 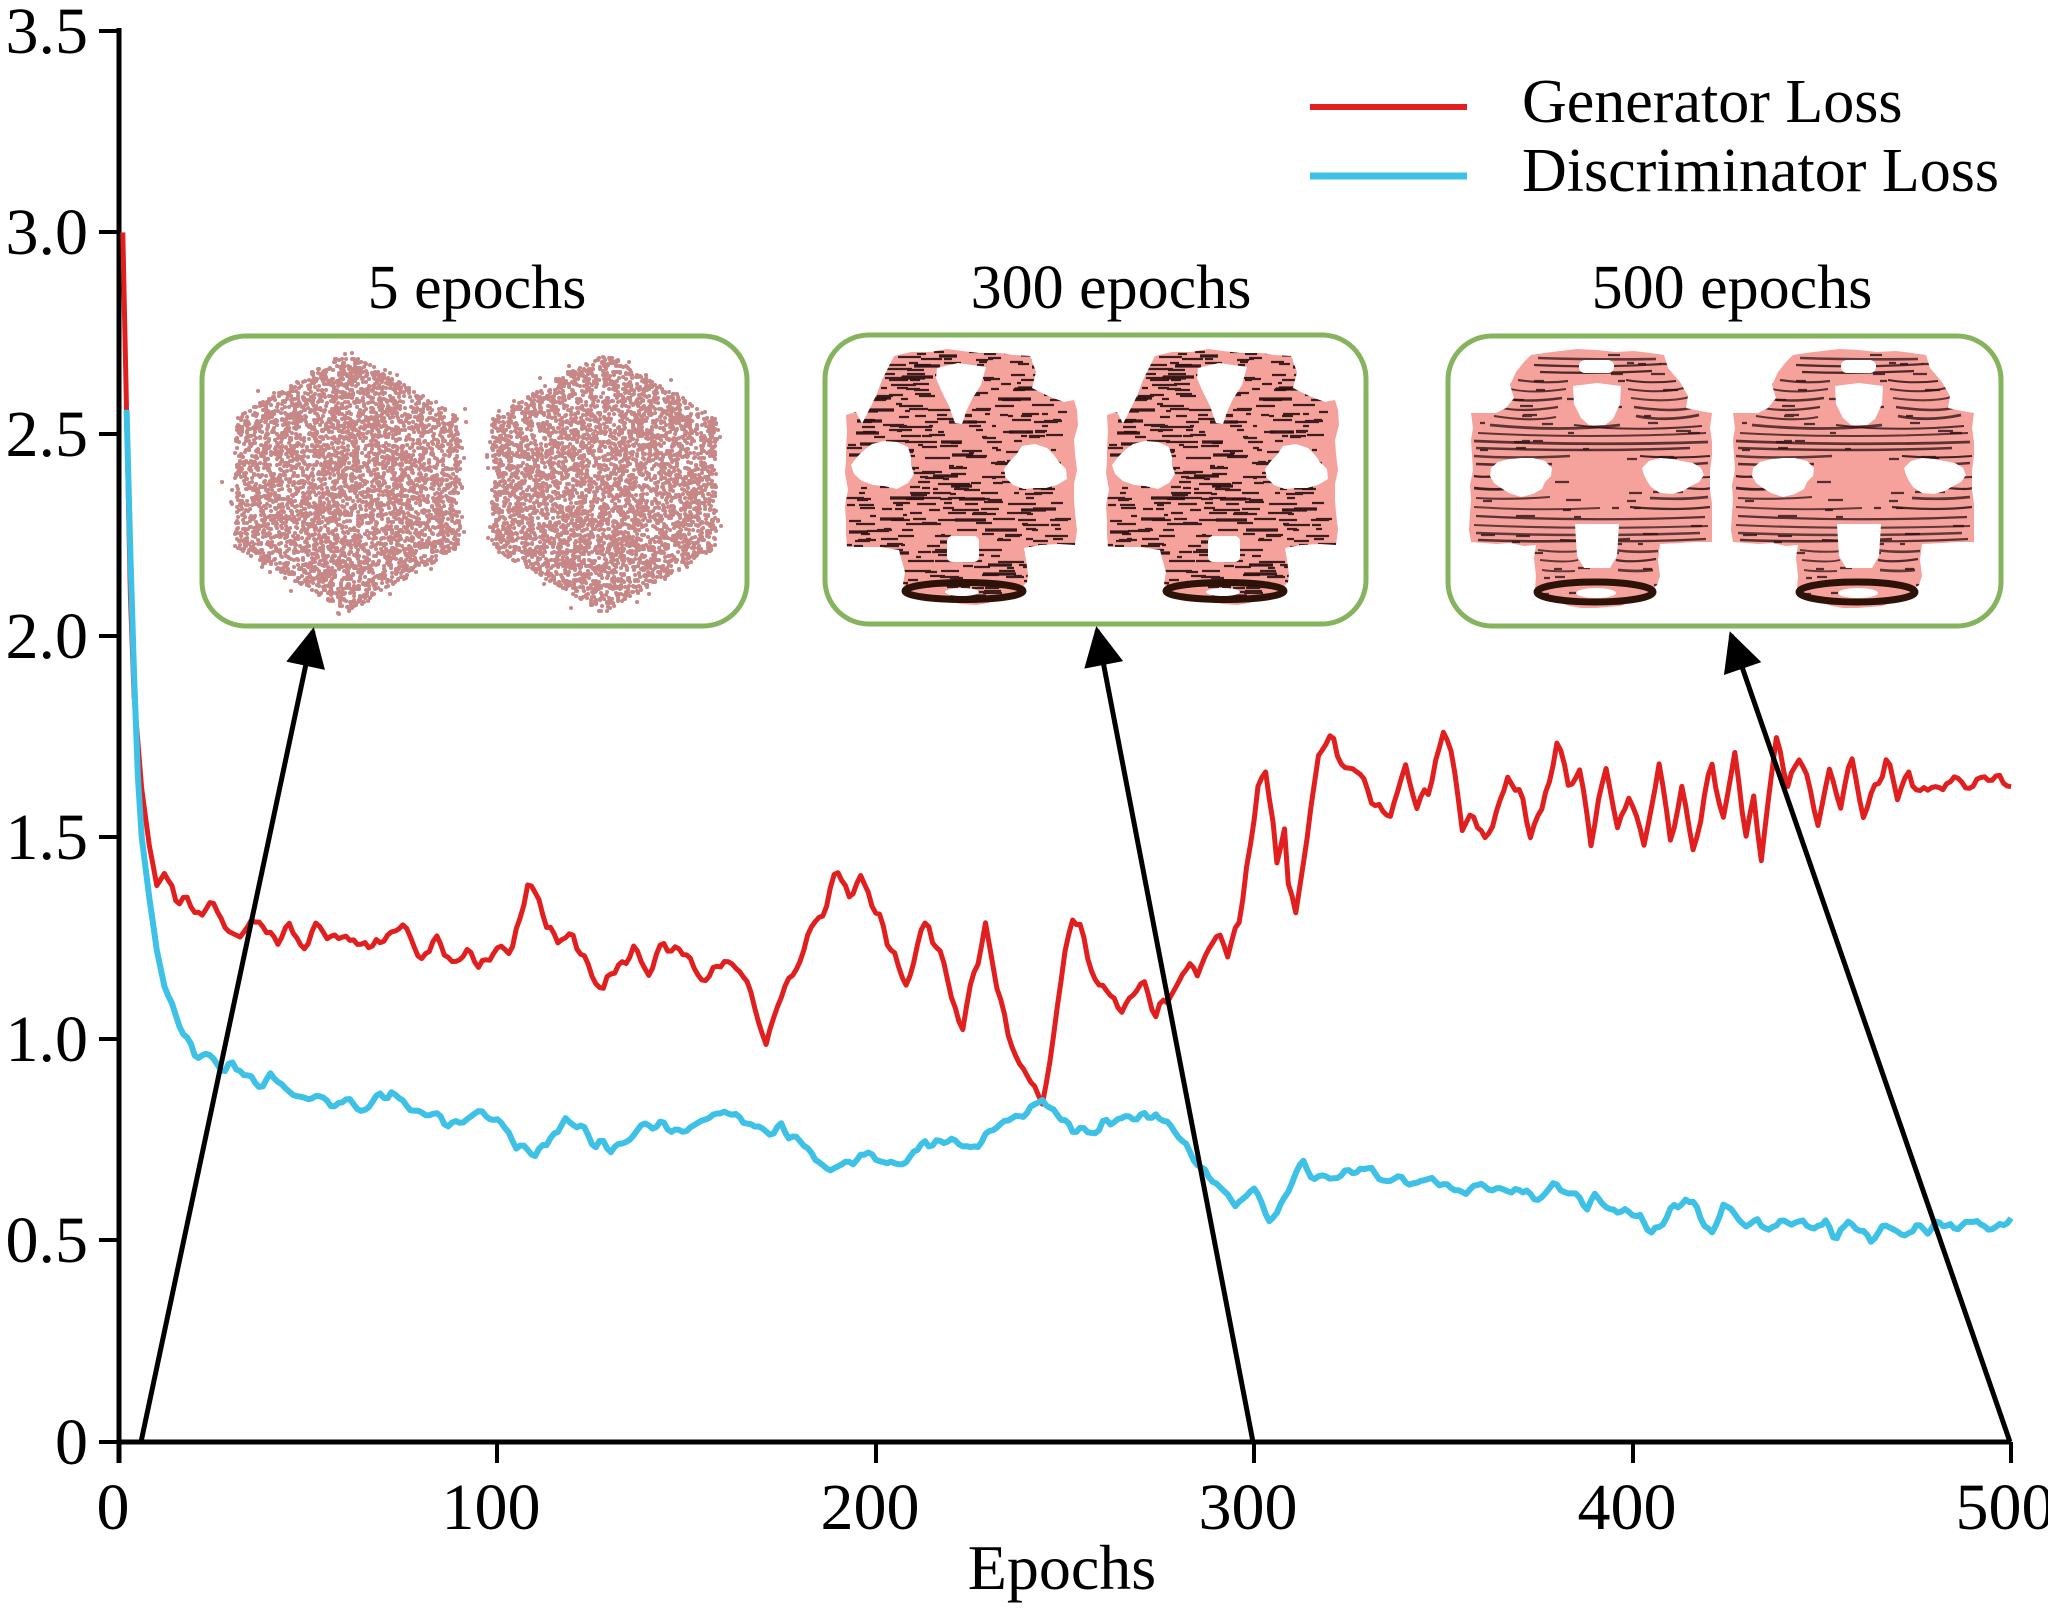 What do you see at coordinates (477, 288) in the screenshot?
I see `svg-text: 5 epochs` at bounding box center [477, 288].